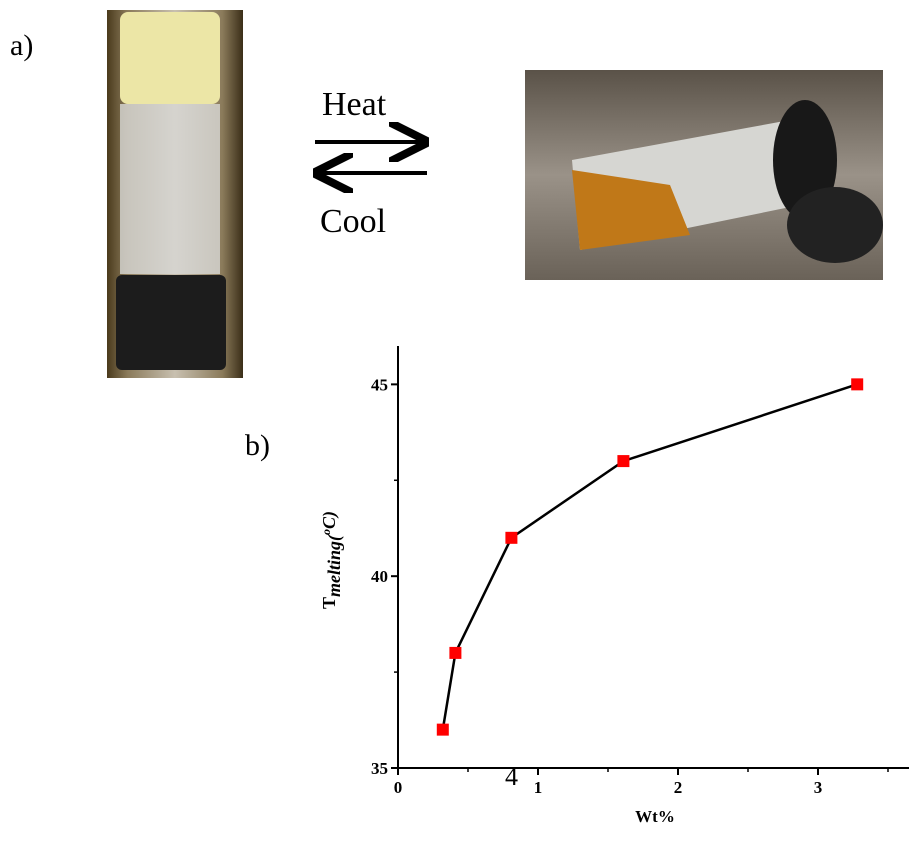 This screenshot has height=848, width=913. Describe the element at coordinates (818, 787) in the screenshot. I see `x-tick-label: 3` at that location.